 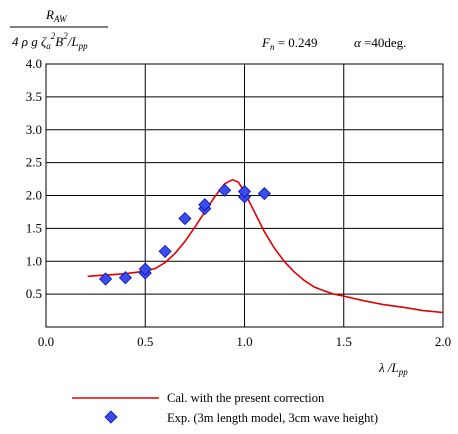 I want to click on legend-label-experiment: Exp. (3m length model, 3cm wave height), so click(x=272, y=418).